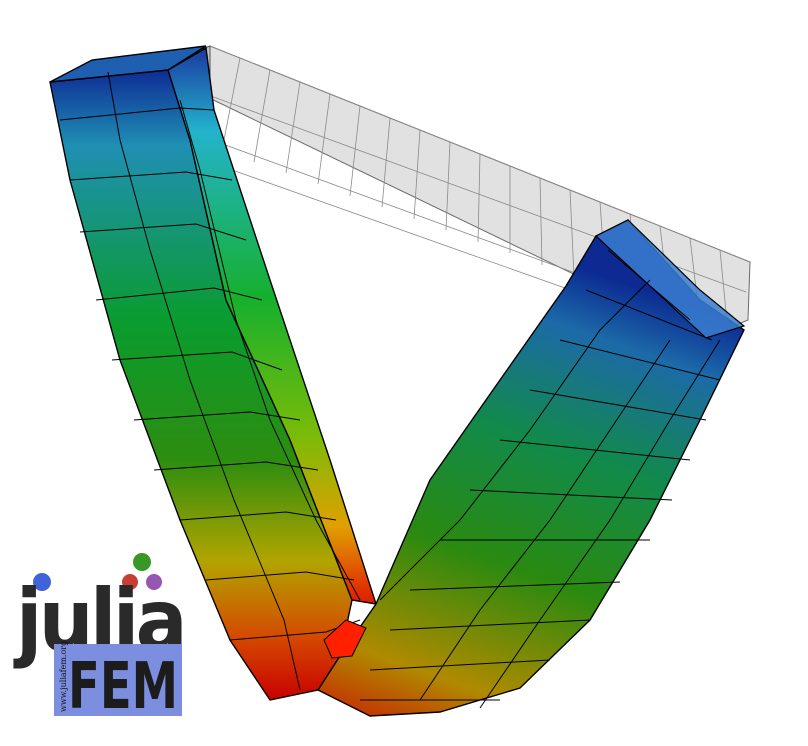 Image resolution: width=808 pixels, height=746 pixels. I want to click on logo-dot-red, so click(130, 582).